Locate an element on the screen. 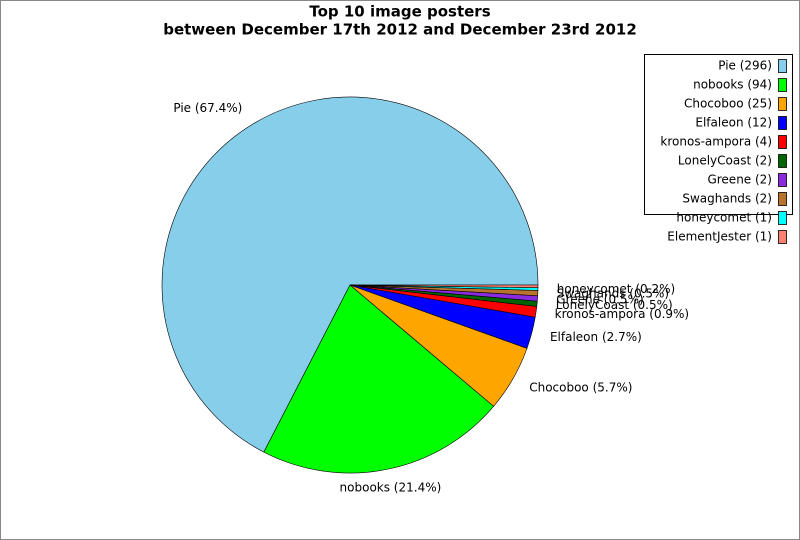 This screenshot has height=540, width=800. legend-label: kronos-ampora (4) is located at coordinates (716, 142).